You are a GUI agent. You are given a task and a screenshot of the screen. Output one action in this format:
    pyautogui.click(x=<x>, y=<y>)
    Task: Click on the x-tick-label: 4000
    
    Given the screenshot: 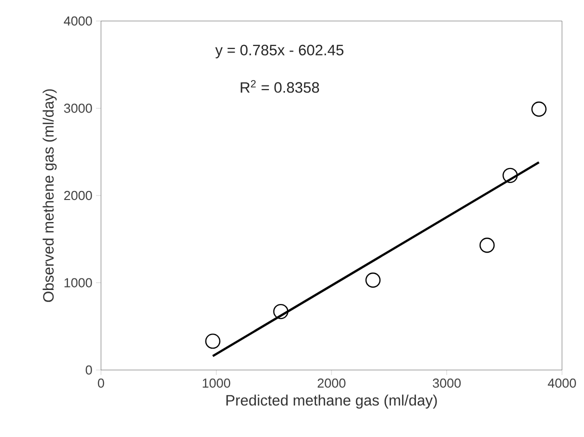 What is the action you would take?
    pyautogui.click(x=562, y=383)
    